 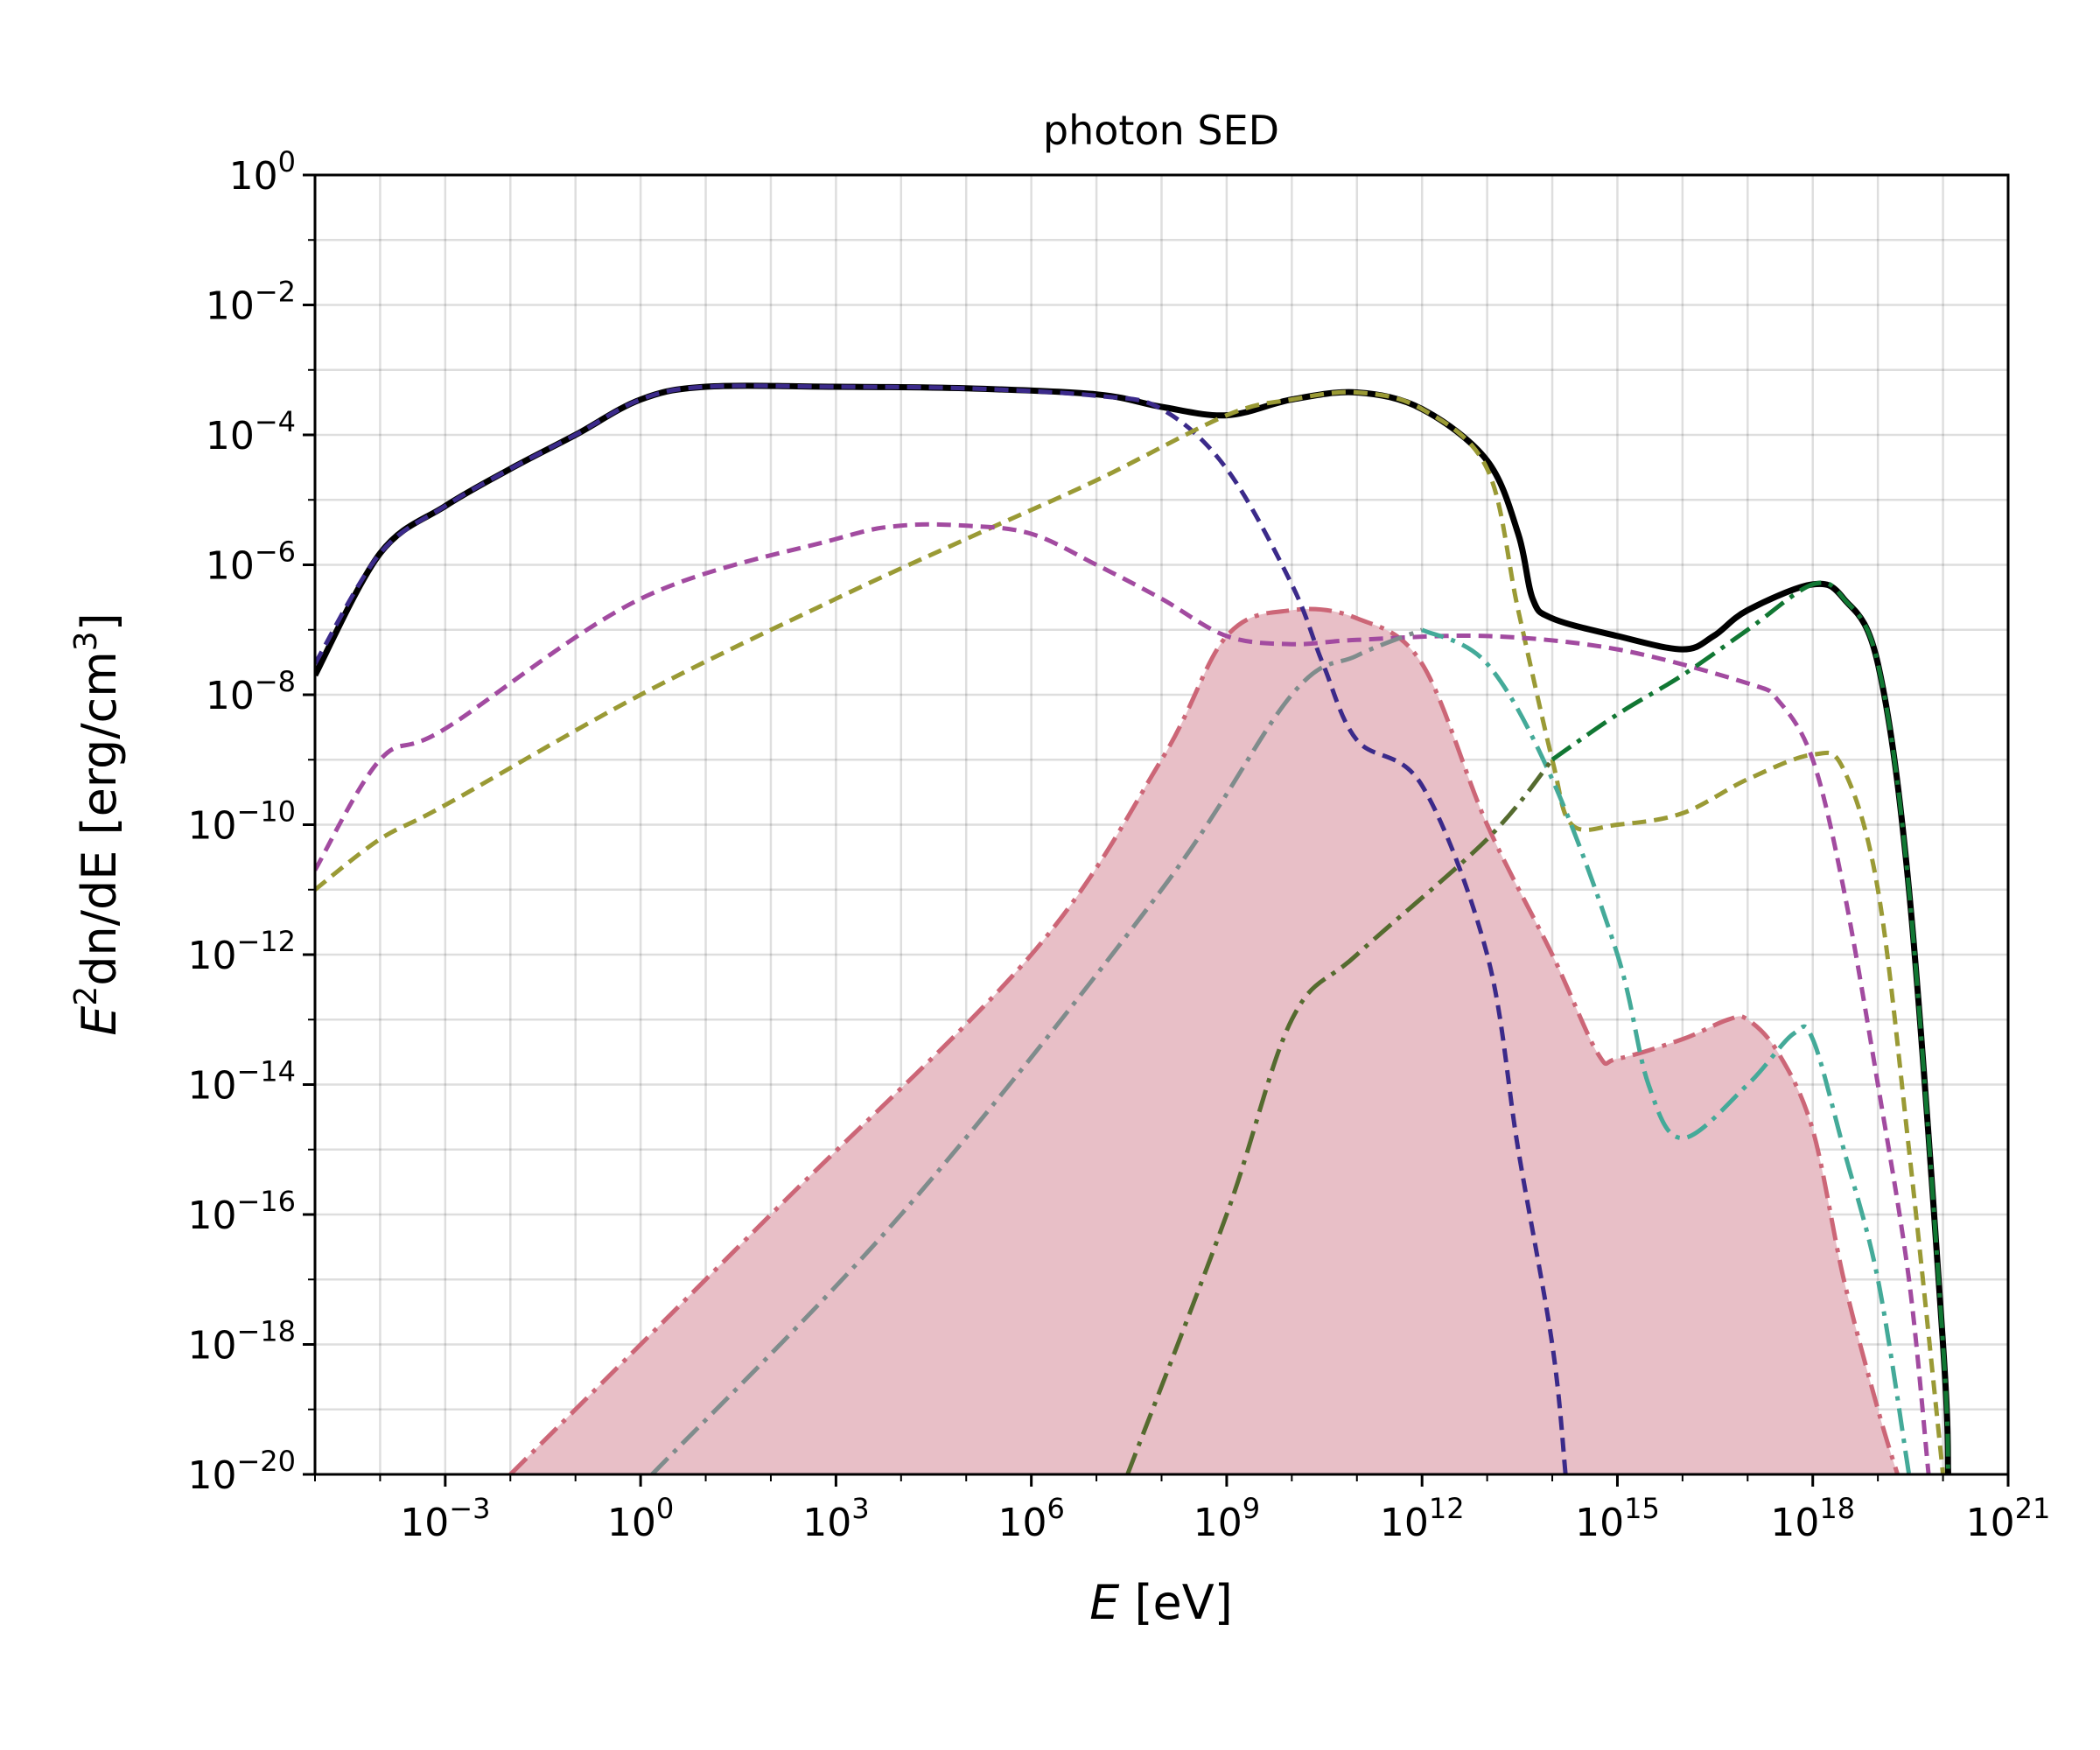 What do you see at coordinates (1104, 1602) in the screenshot?
I see `x-axis-variable: E` at bounding box center [1104, 1602].